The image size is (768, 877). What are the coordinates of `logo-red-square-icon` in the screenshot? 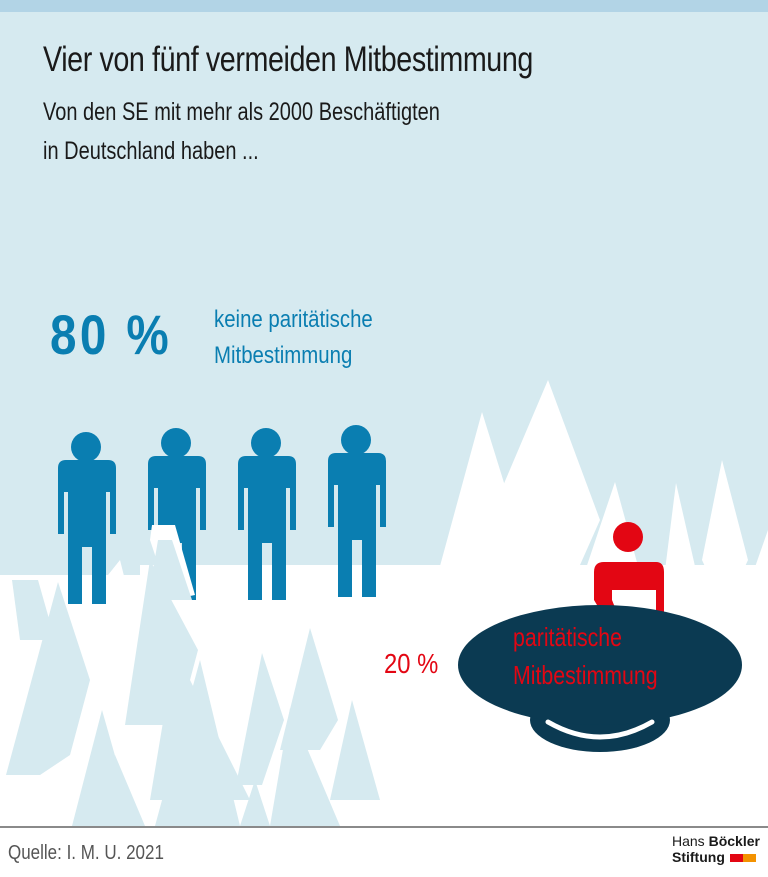 It's located at (736, 858).